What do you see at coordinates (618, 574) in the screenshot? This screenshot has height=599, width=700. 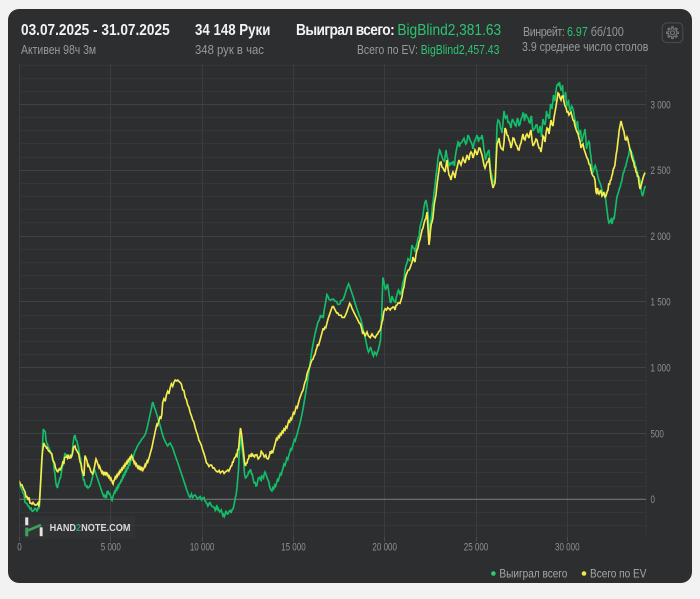 I see `svg-text: Всего по EV` at bounding box center [618, 574].